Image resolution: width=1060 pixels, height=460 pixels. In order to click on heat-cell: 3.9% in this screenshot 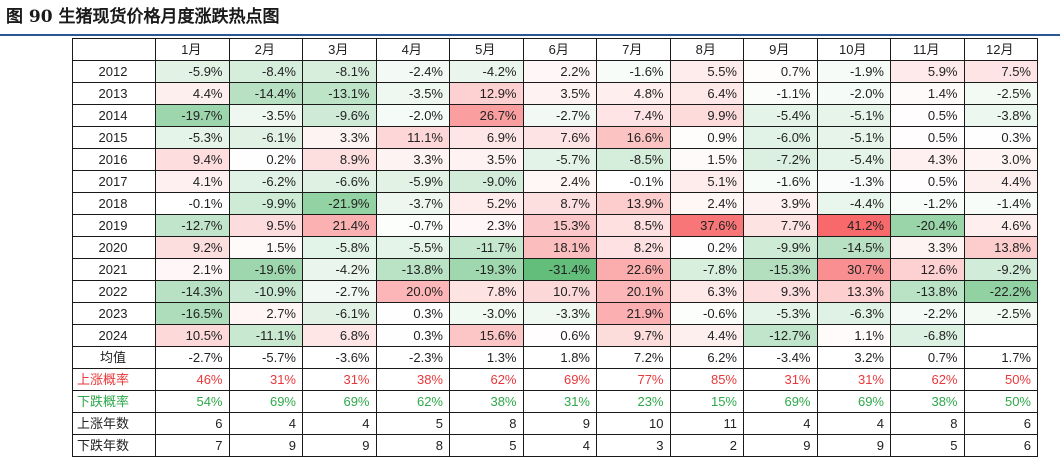, I will do `click(780, 203)`.